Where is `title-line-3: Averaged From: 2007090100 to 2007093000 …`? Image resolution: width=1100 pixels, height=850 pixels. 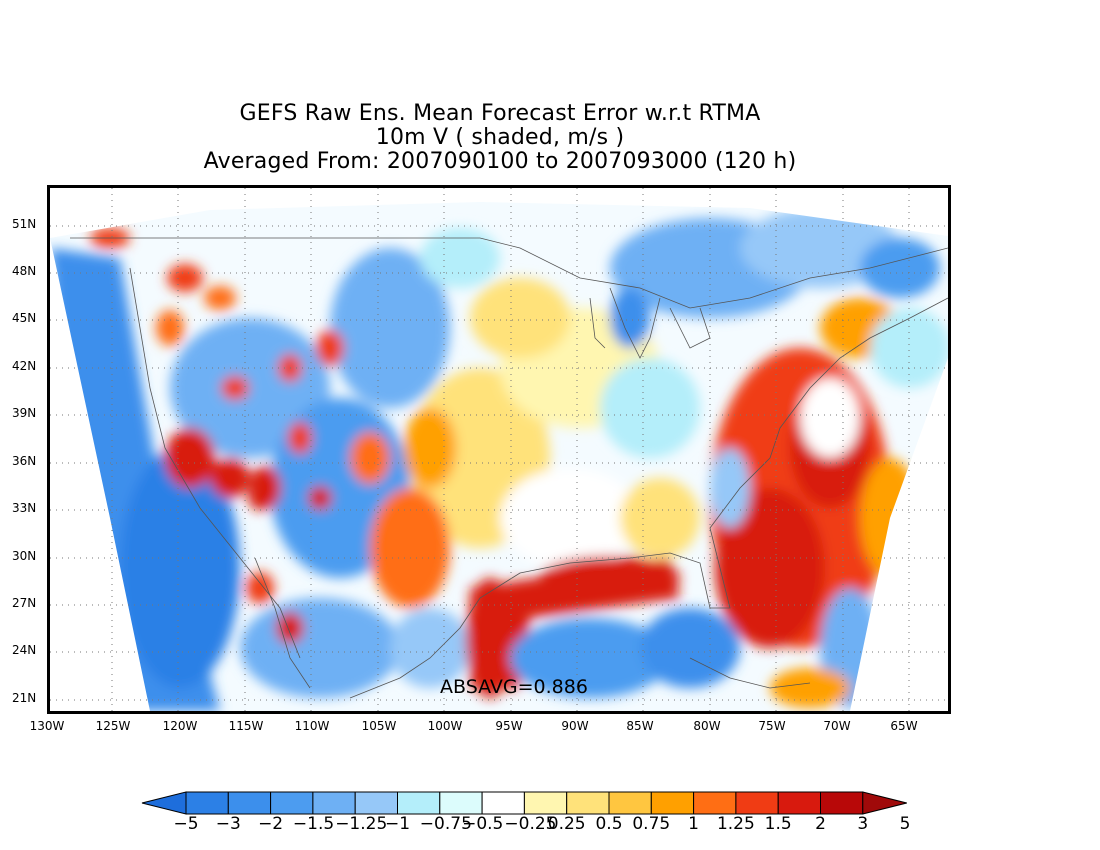
title-line-3: Averaged From: 2007090100 to 2007093000 … is located at coordinates (500, 161).